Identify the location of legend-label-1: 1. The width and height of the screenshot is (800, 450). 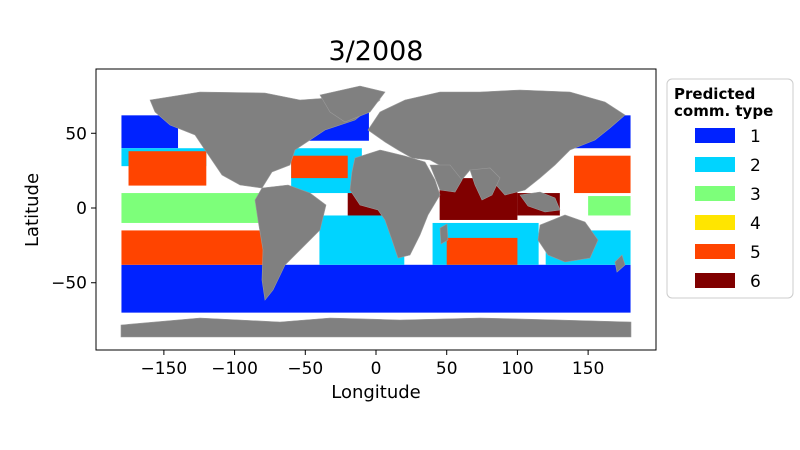
(755, 137).